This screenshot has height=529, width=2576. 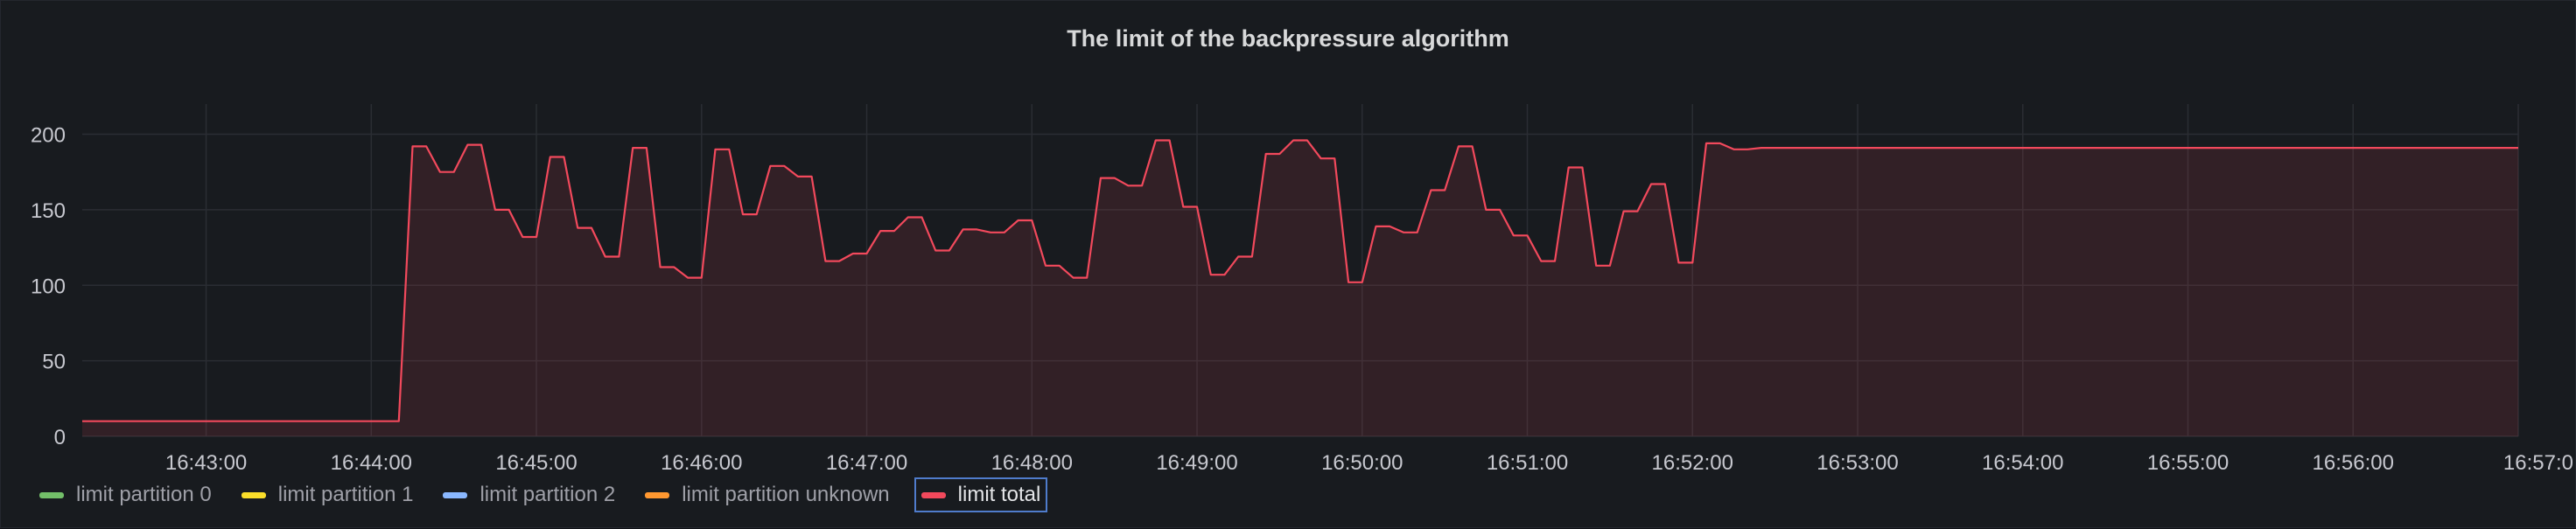 I want to click on legend-item: limit partition 0, so click(x=125, y=495).